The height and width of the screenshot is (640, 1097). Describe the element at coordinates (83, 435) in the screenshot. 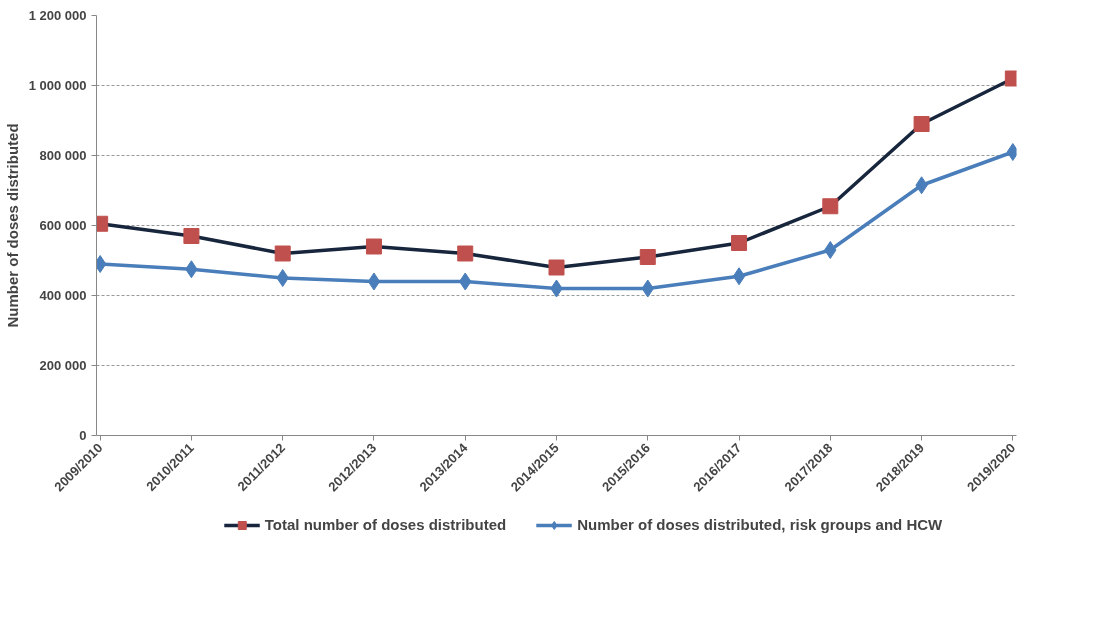

I see `y-tick-label: 0` at that location.